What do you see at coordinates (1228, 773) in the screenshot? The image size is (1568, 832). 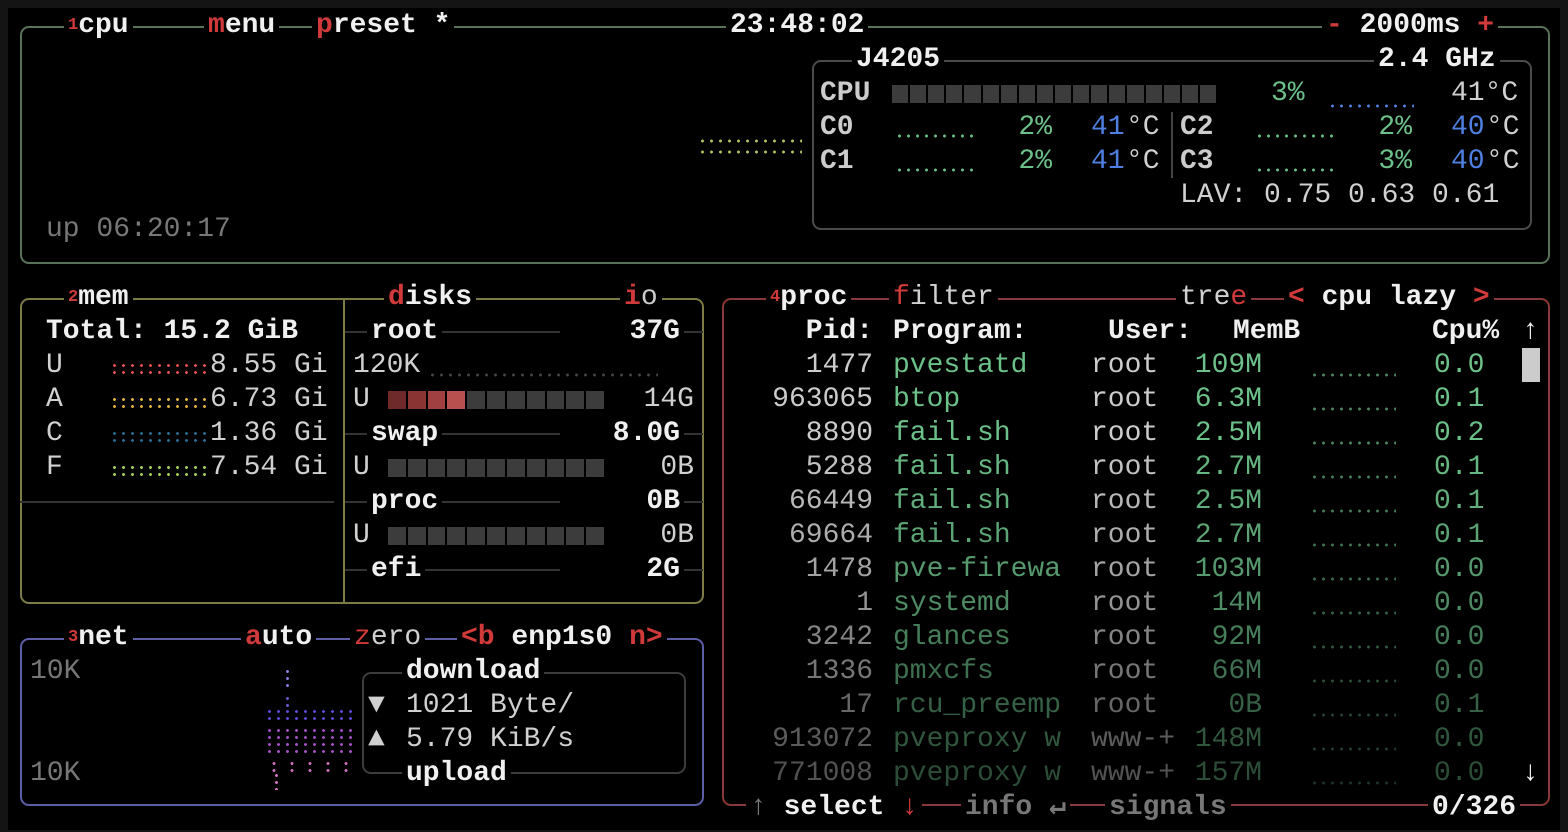 I see `process-mem: 157M` at bounding box center [1228, 773].